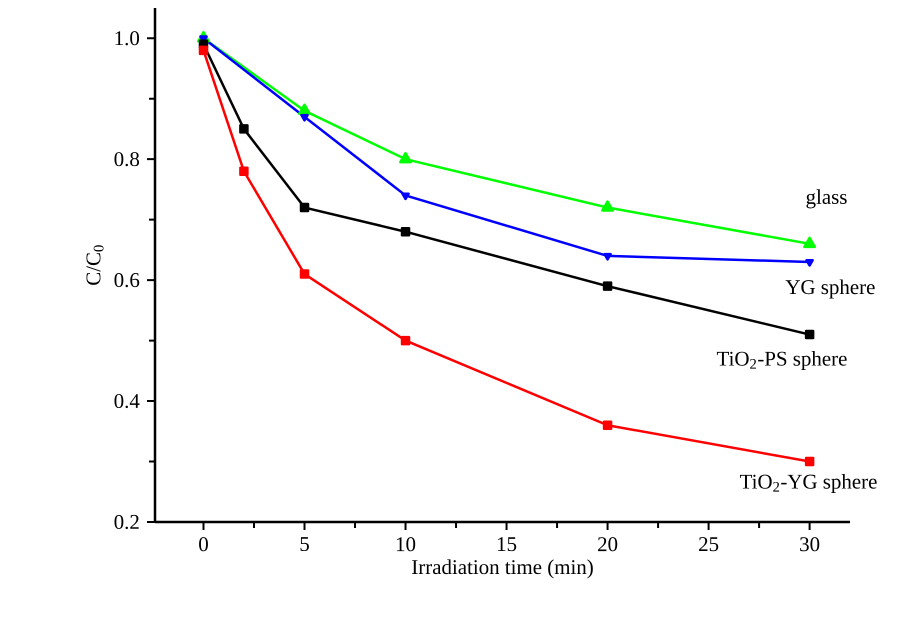 The height and width of the screenshot is (629, 897). I want to click on series-label: glass, so click(826, 198).